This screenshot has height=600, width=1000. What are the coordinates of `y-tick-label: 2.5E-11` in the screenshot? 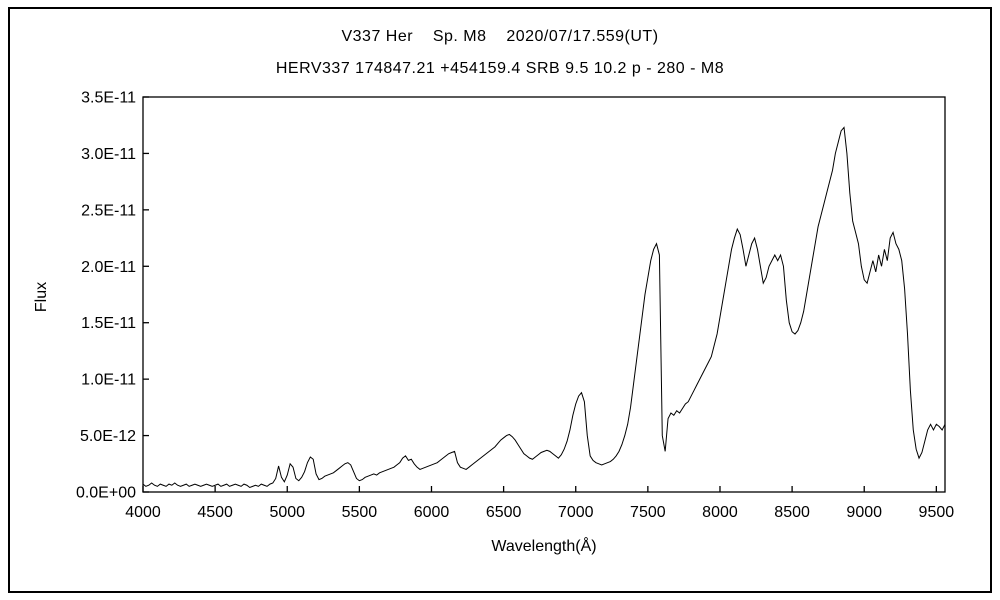 It's located at (108, 210).